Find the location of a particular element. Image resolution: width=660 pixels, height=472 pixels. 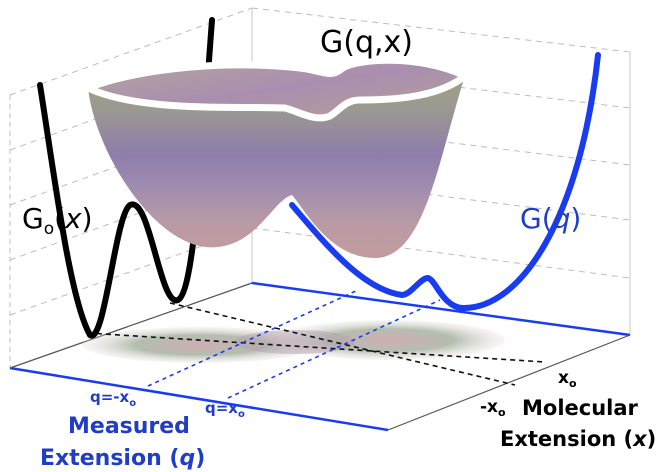

molecular-curve-label: Go(x) is located at coordinates (57, 220).